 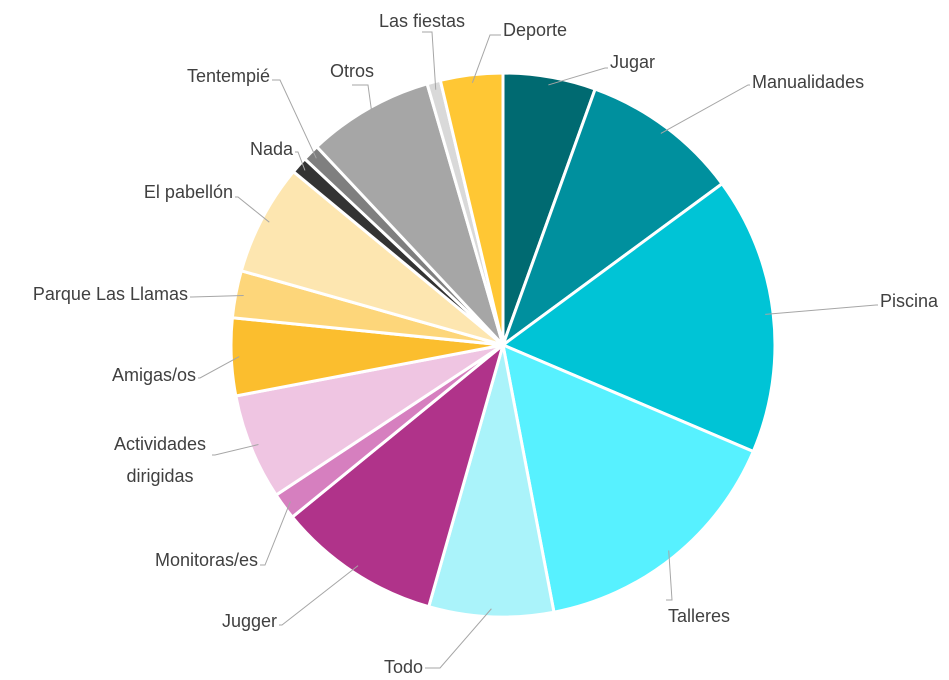 I want to click on slice-label: Nada, so click(x=272, y=149).